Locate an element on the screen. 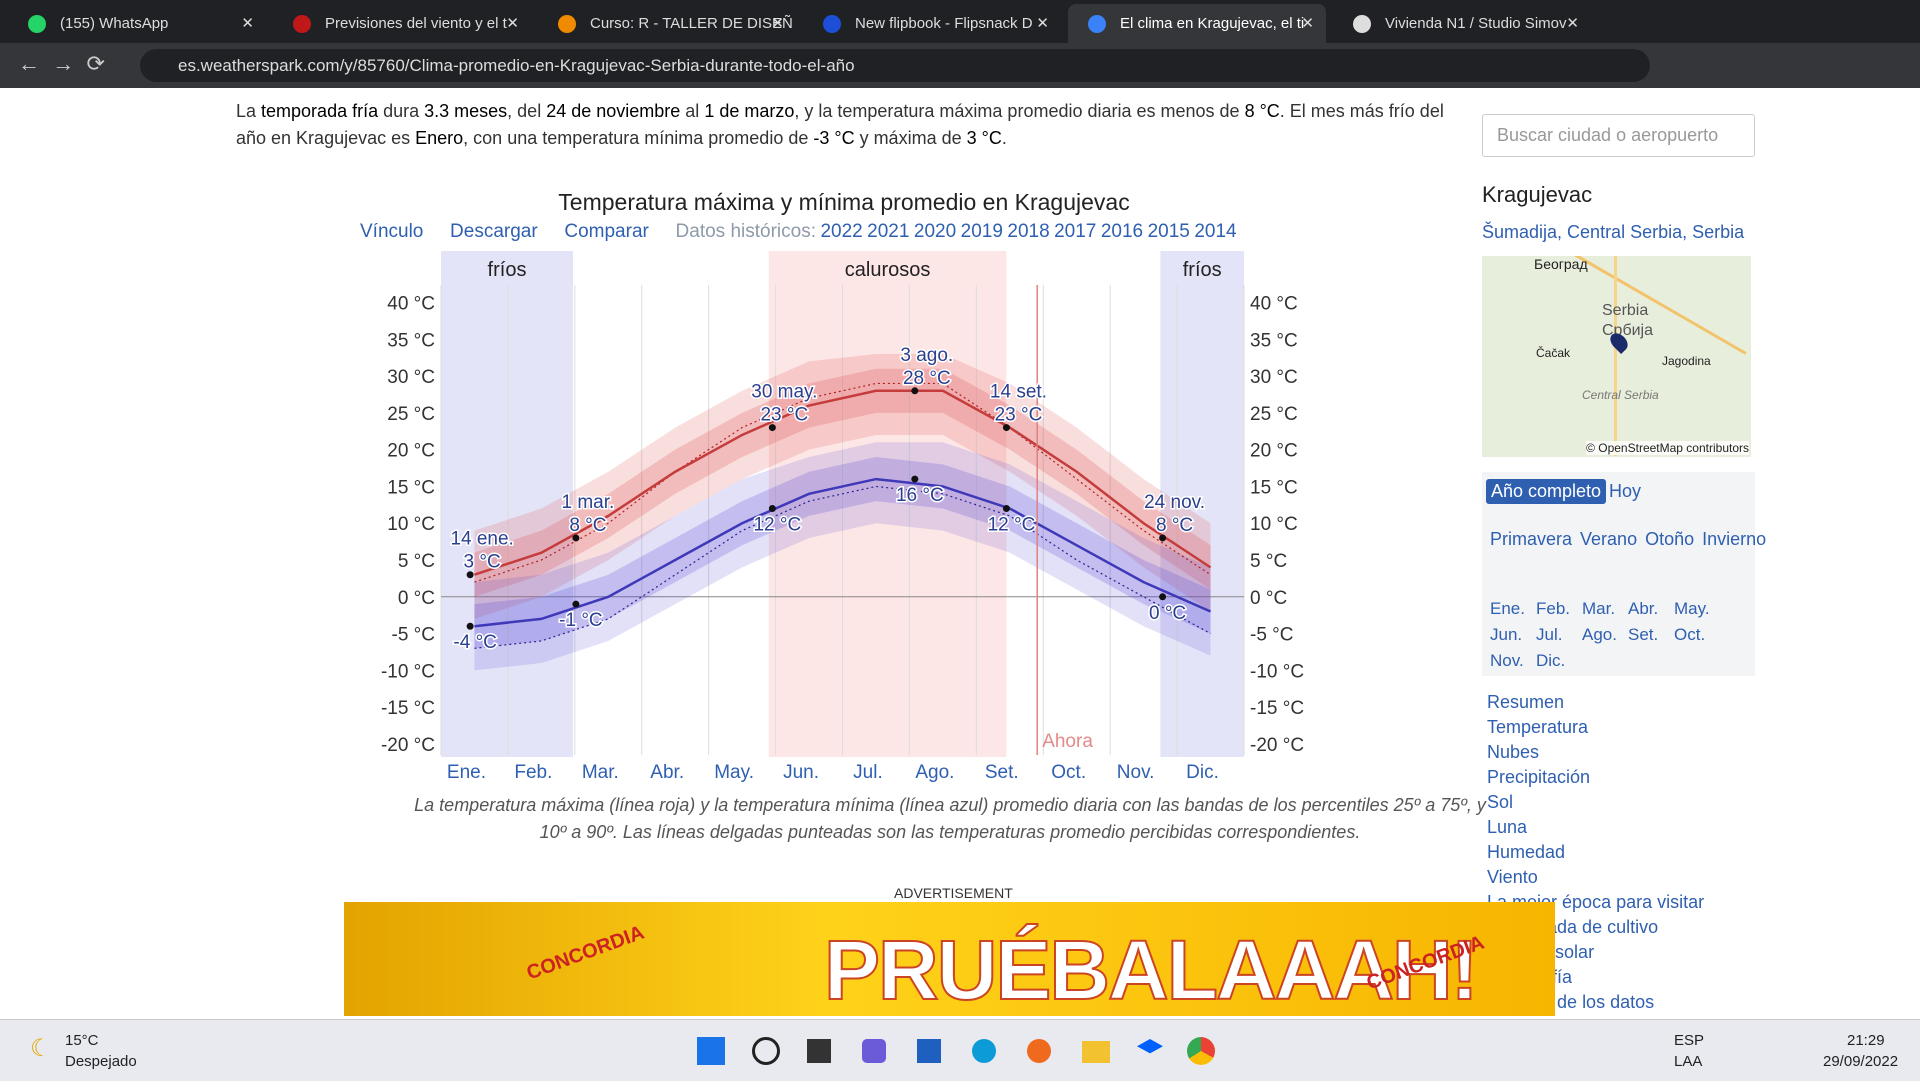 Image resolution: width=1920 pixels, height=1081 pixels. season-link: Invierno is located at coordinates (1734, 539).